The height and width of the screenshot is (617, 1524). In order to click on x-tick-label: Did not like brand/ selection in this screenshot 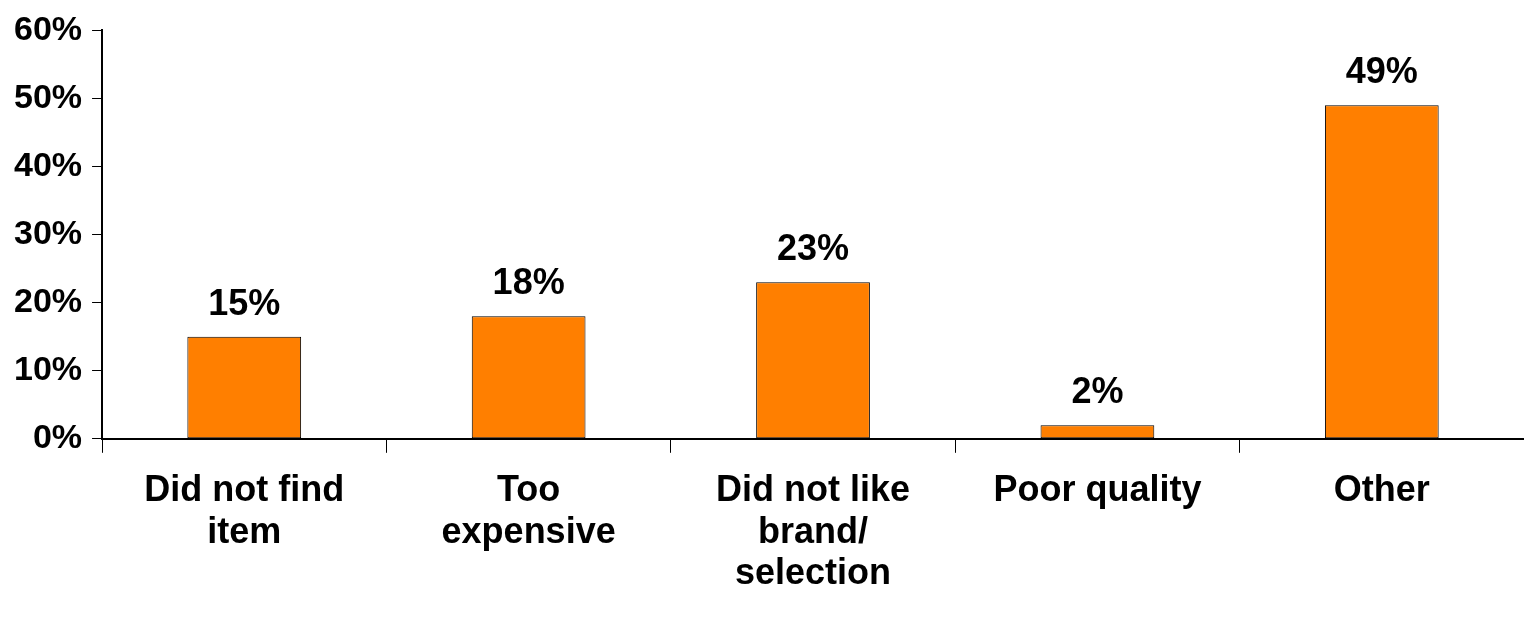, I will do `click(813, 530)`.